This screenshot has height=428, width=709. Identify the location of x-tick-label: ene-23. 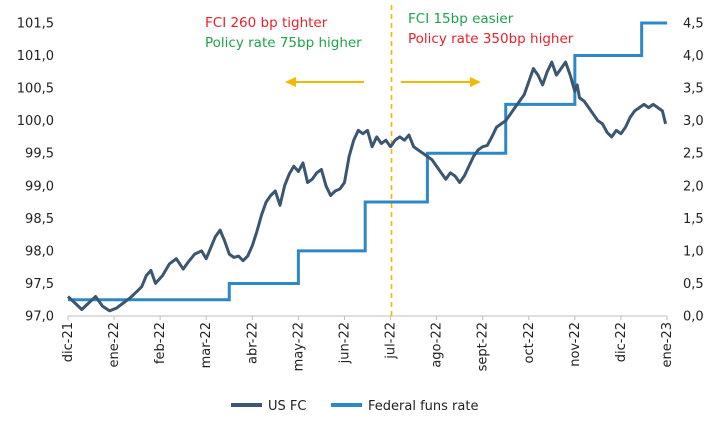
(667, 344).